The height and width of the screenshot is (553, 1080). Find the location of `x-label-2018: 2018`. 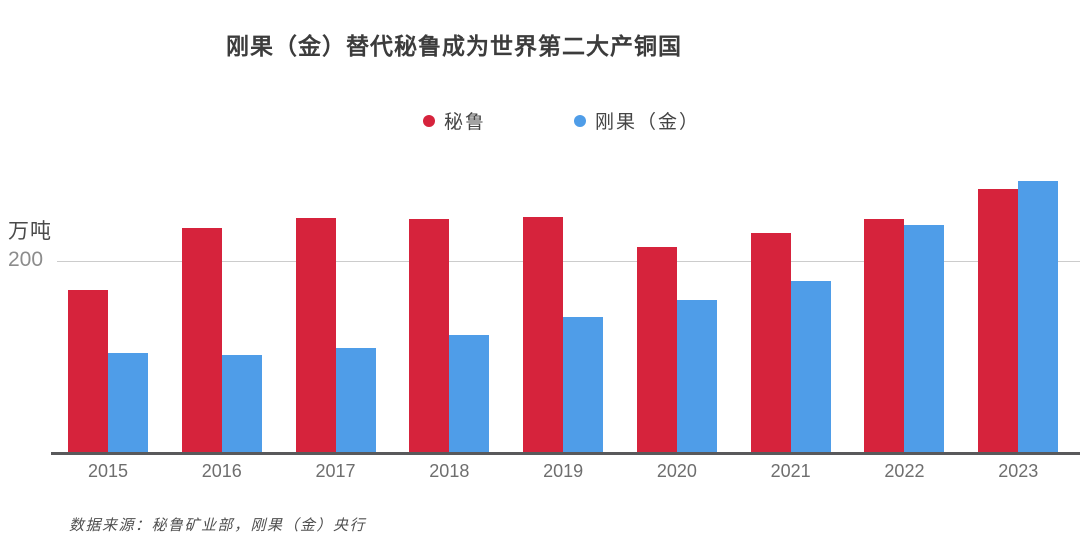

x-label-2018: 2018 is located at coordinates (449, 471).